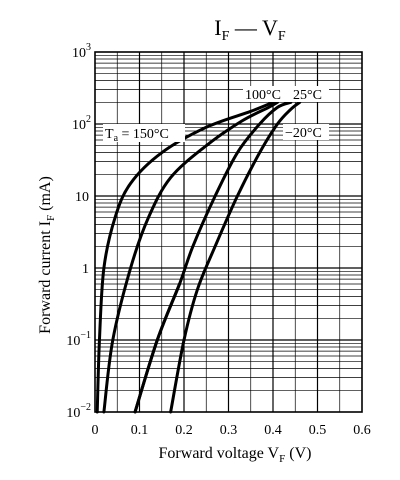  I want to click on label-100c: 100°C, so click(263, 95).